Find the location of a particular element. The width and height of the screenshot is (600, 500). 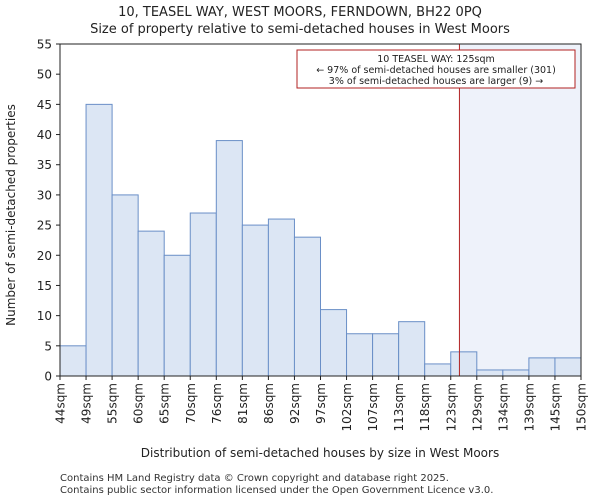

y-tick-label: 40 is located at coordinates (44, 135).